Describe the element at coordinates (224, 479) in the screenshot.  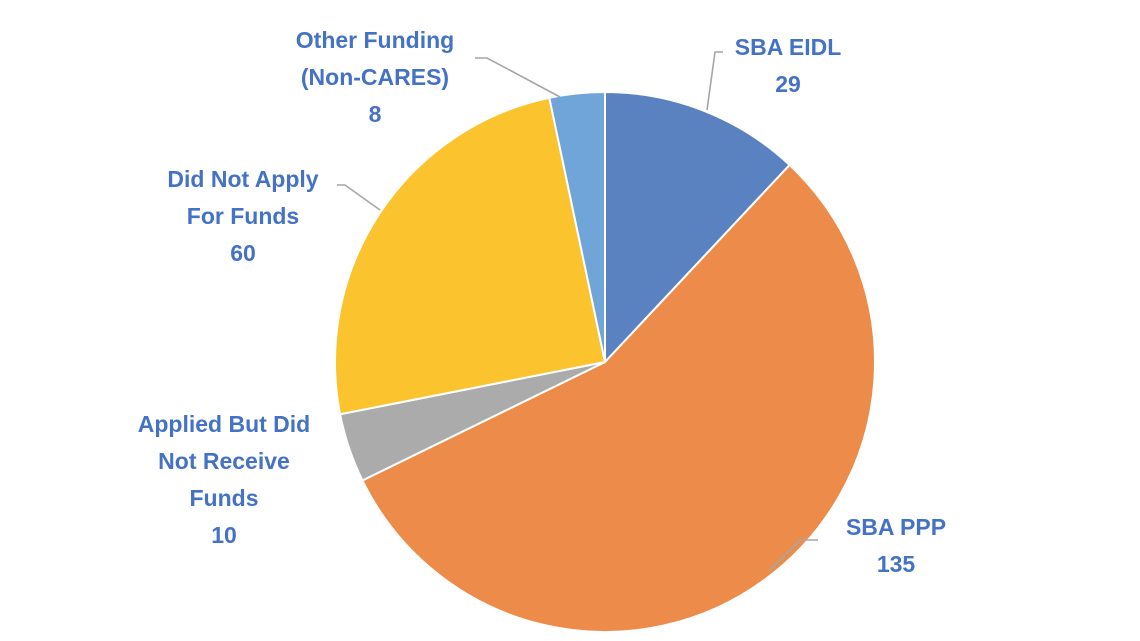
I see `slice-label-applied-but-did-not-receive-funds: Applied But Did Not Receive Funds 10` at that location.